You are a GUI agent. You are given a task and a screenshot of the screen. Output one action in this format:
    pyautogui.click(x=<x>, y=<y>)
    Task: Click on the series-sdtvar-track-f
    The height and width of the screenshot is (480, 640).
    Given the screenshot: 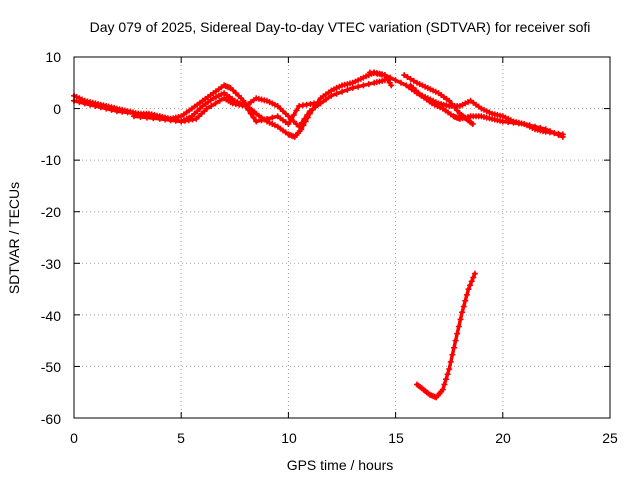 What is the action you would take?
    pyautogui.click(x=486, y=111)
    